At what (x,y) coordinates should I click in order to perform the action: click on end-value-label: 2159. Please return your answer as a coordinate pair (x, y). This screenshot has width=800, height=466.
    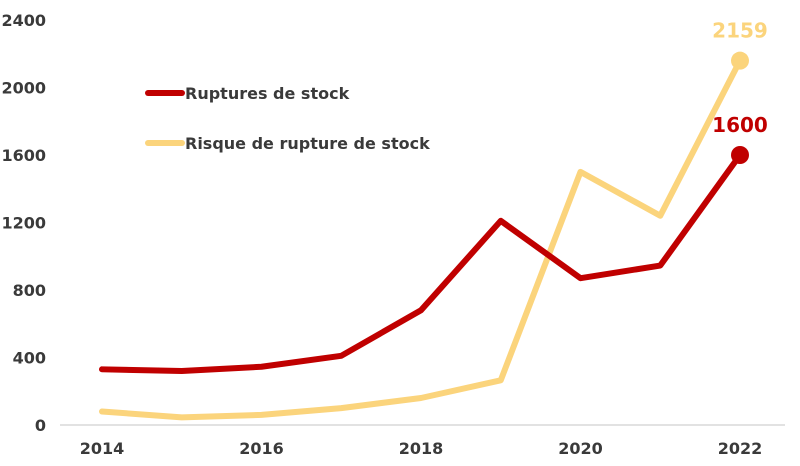
    Looking at the image, I should click on (740, 31).